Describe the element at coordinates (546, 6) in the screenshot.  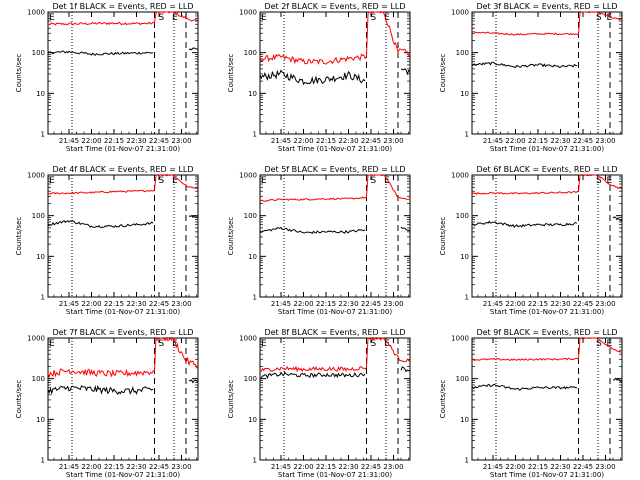
I see `panel-title: Det 3f BLACK = Events, RED = LLD` at that location.